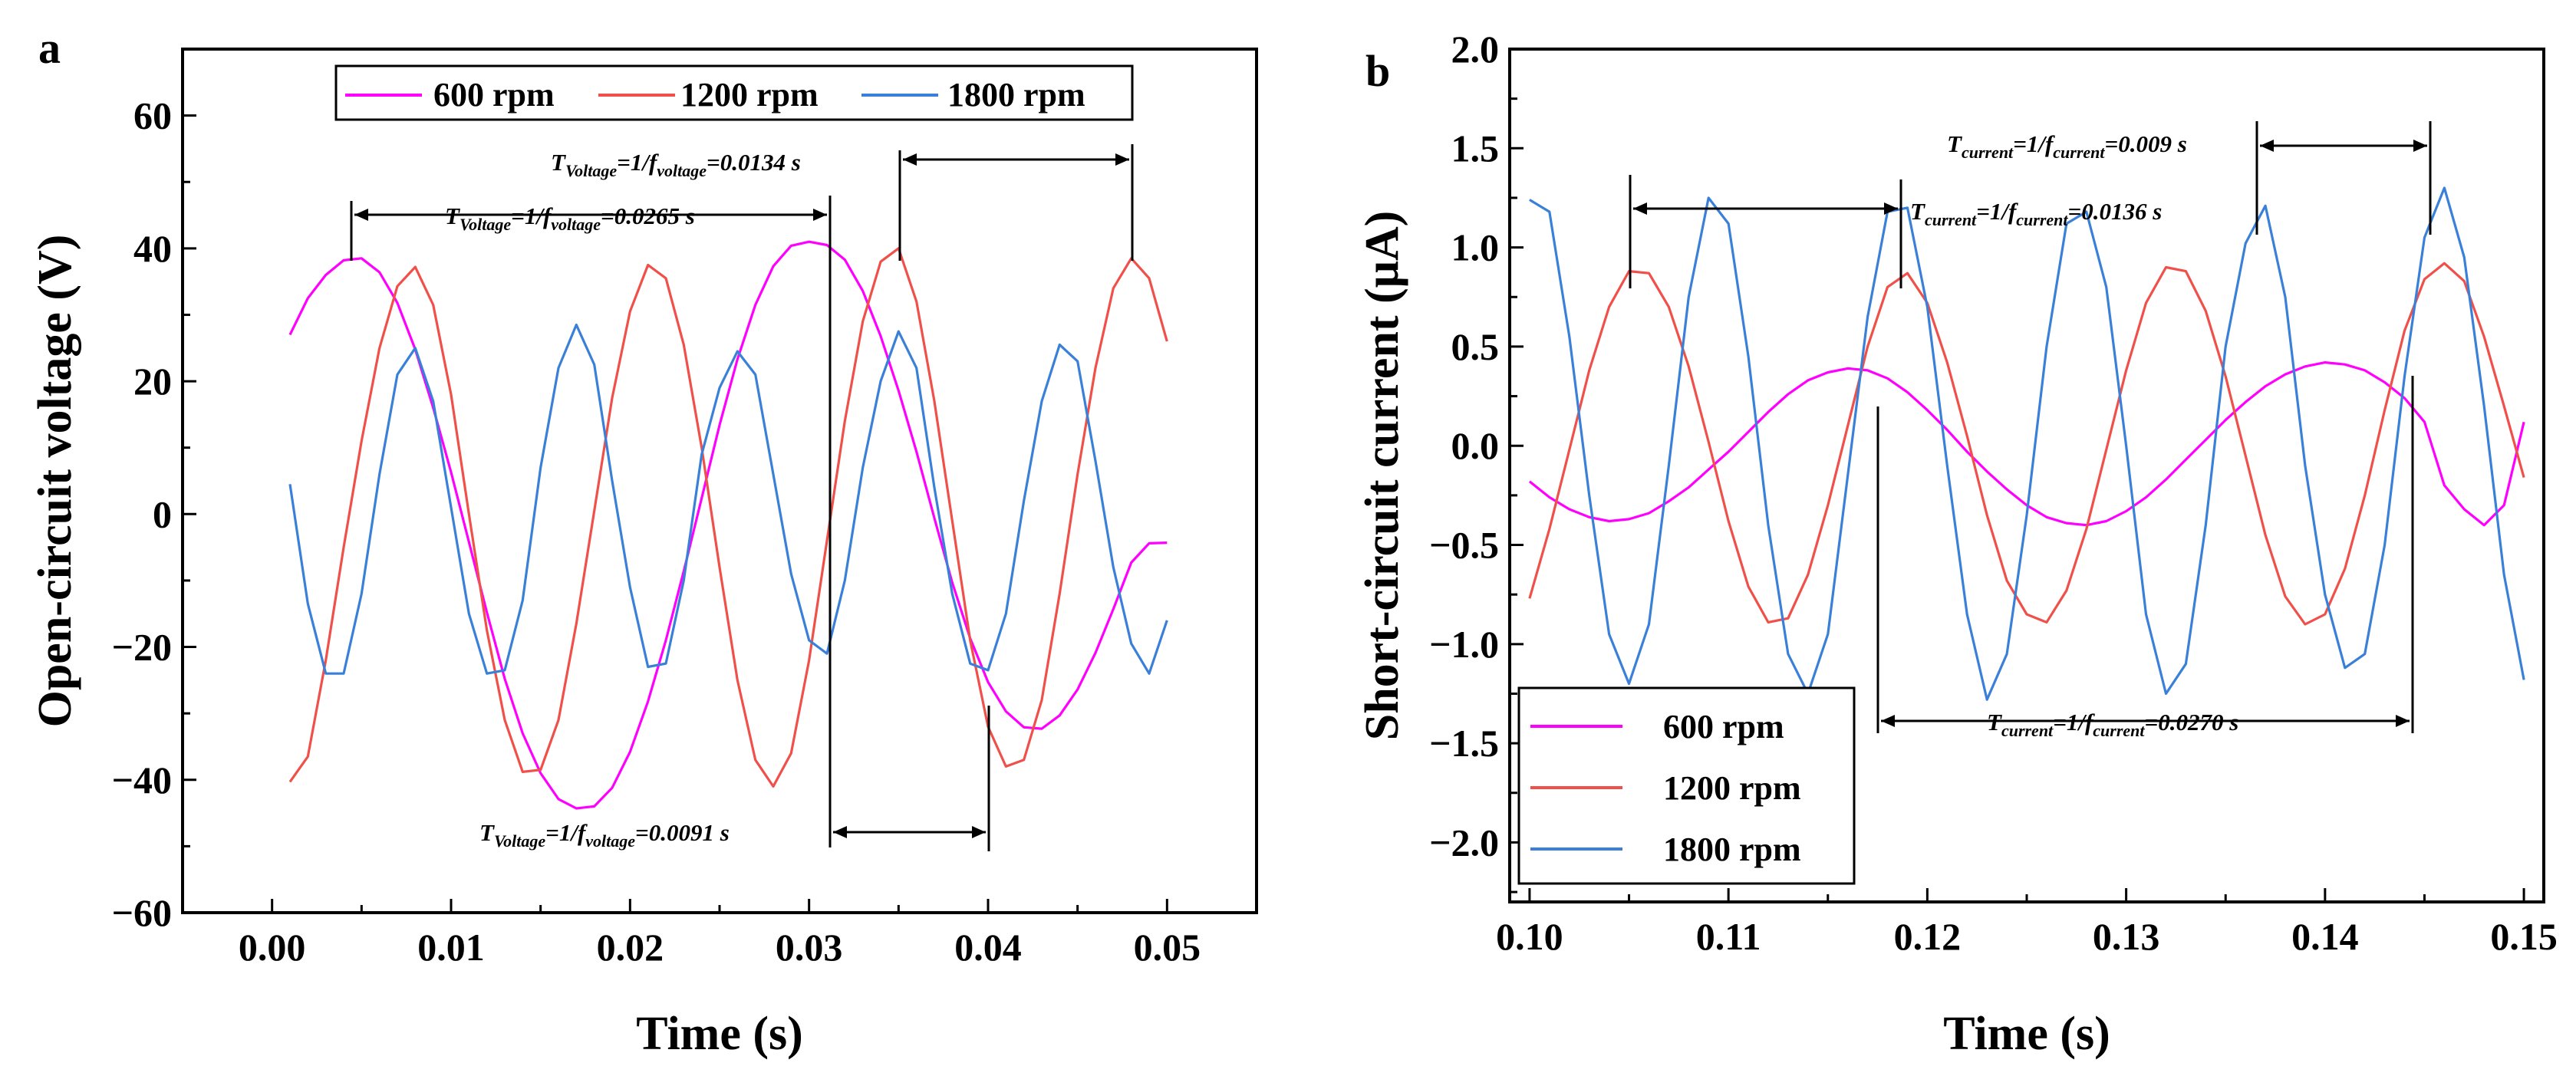 Image resolution: width=2576 pixels, height=1086 pixels. I want to click on panel-b-y-tick-label: −2.0, so click(1464, 842).